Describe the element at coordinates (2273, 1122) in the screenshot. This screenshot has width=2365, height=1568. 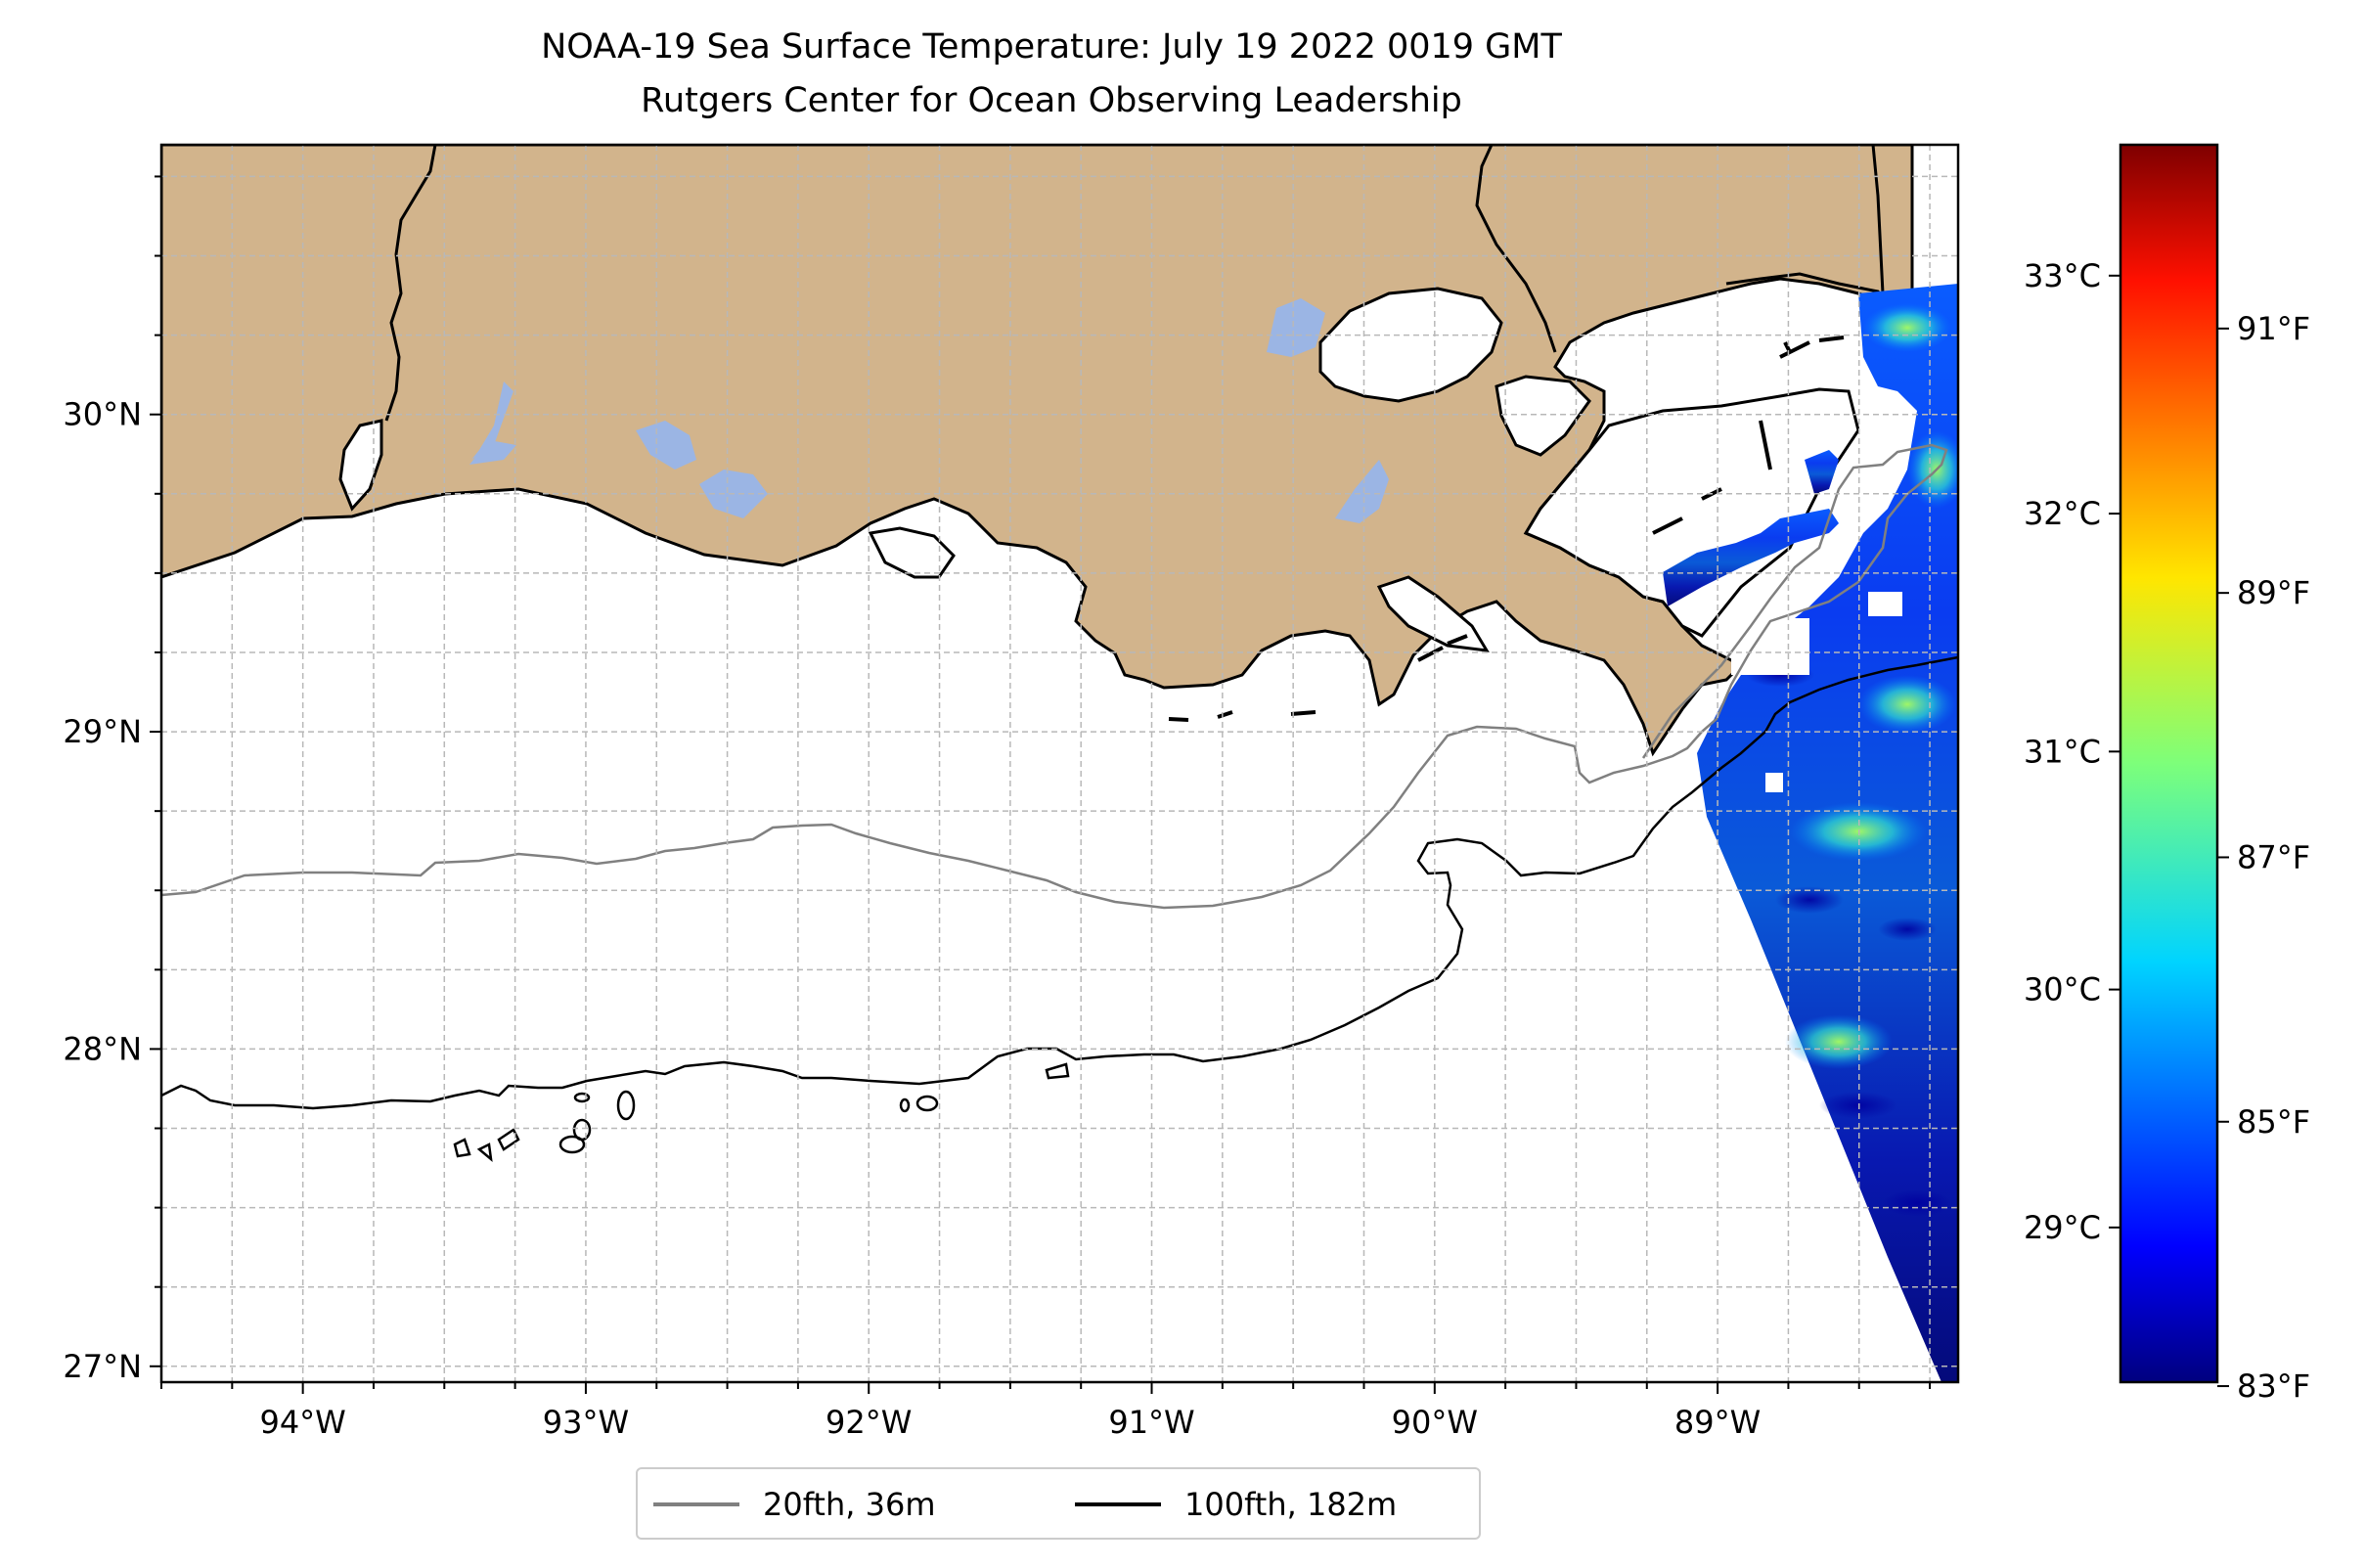
I see `colorbar-fahrenheit-label: 85°F` at that location.